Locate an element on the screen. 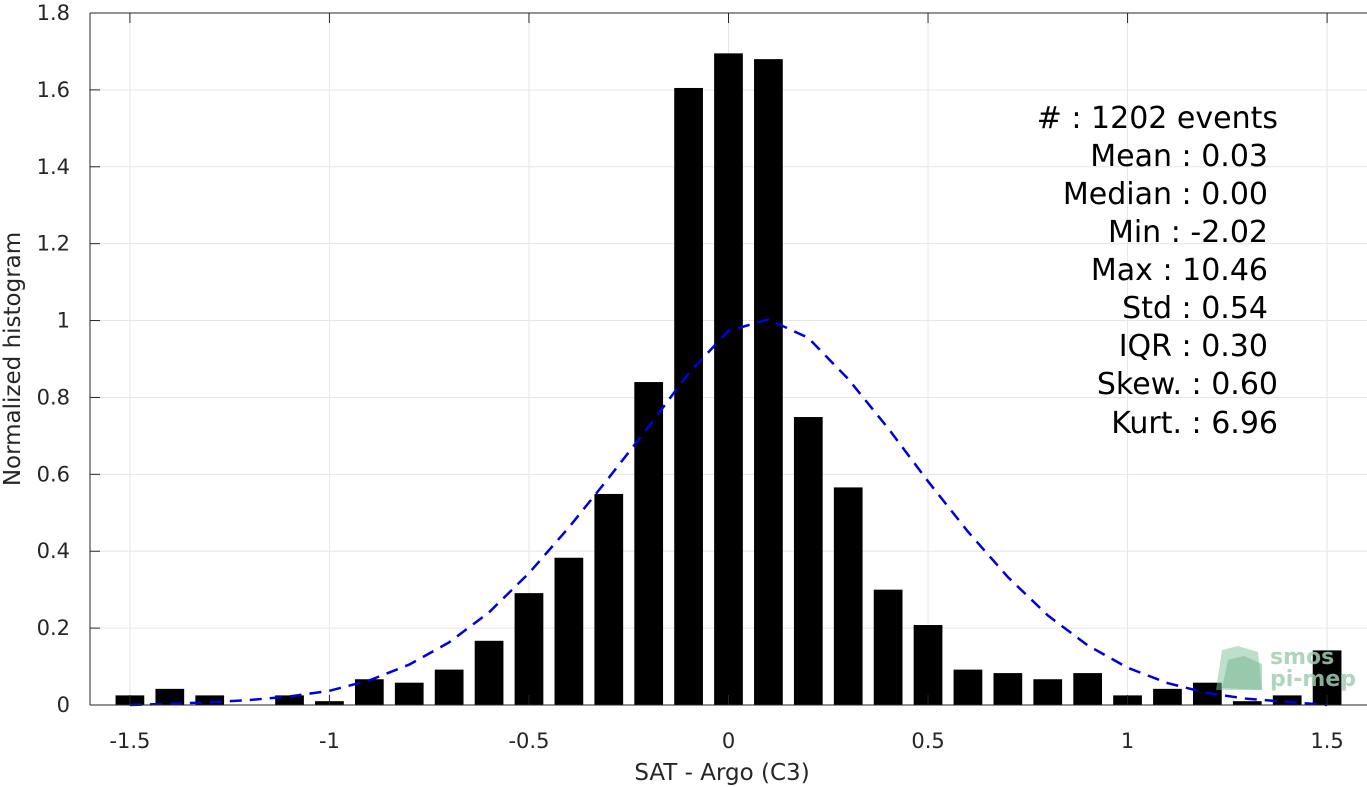  logo-wave-icon is located at coordinates (1239, 668).